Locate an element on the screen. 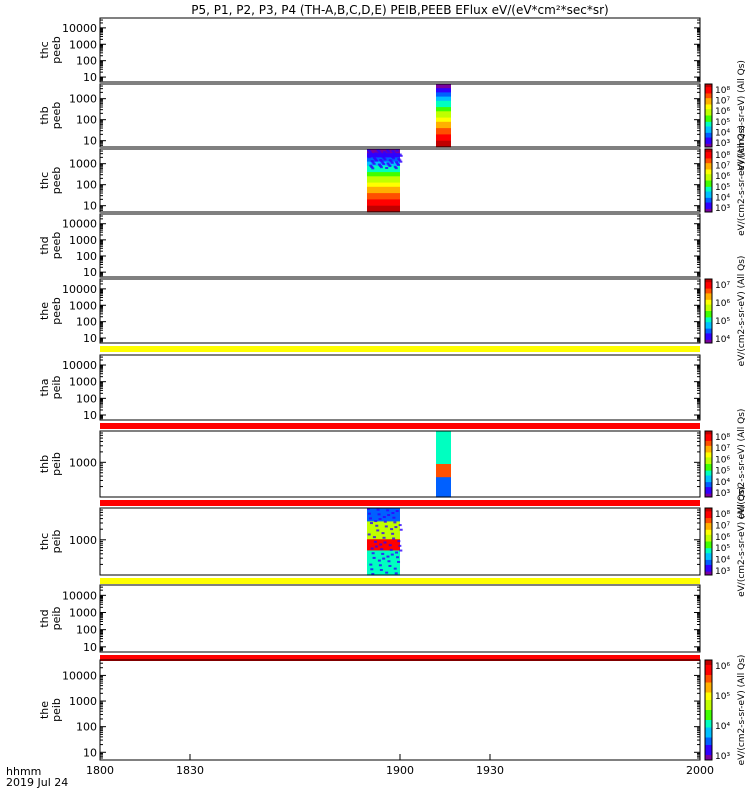 This screenshot has height=800, width=750. y-tick-label: 100 is located at coordinates (86, 185).